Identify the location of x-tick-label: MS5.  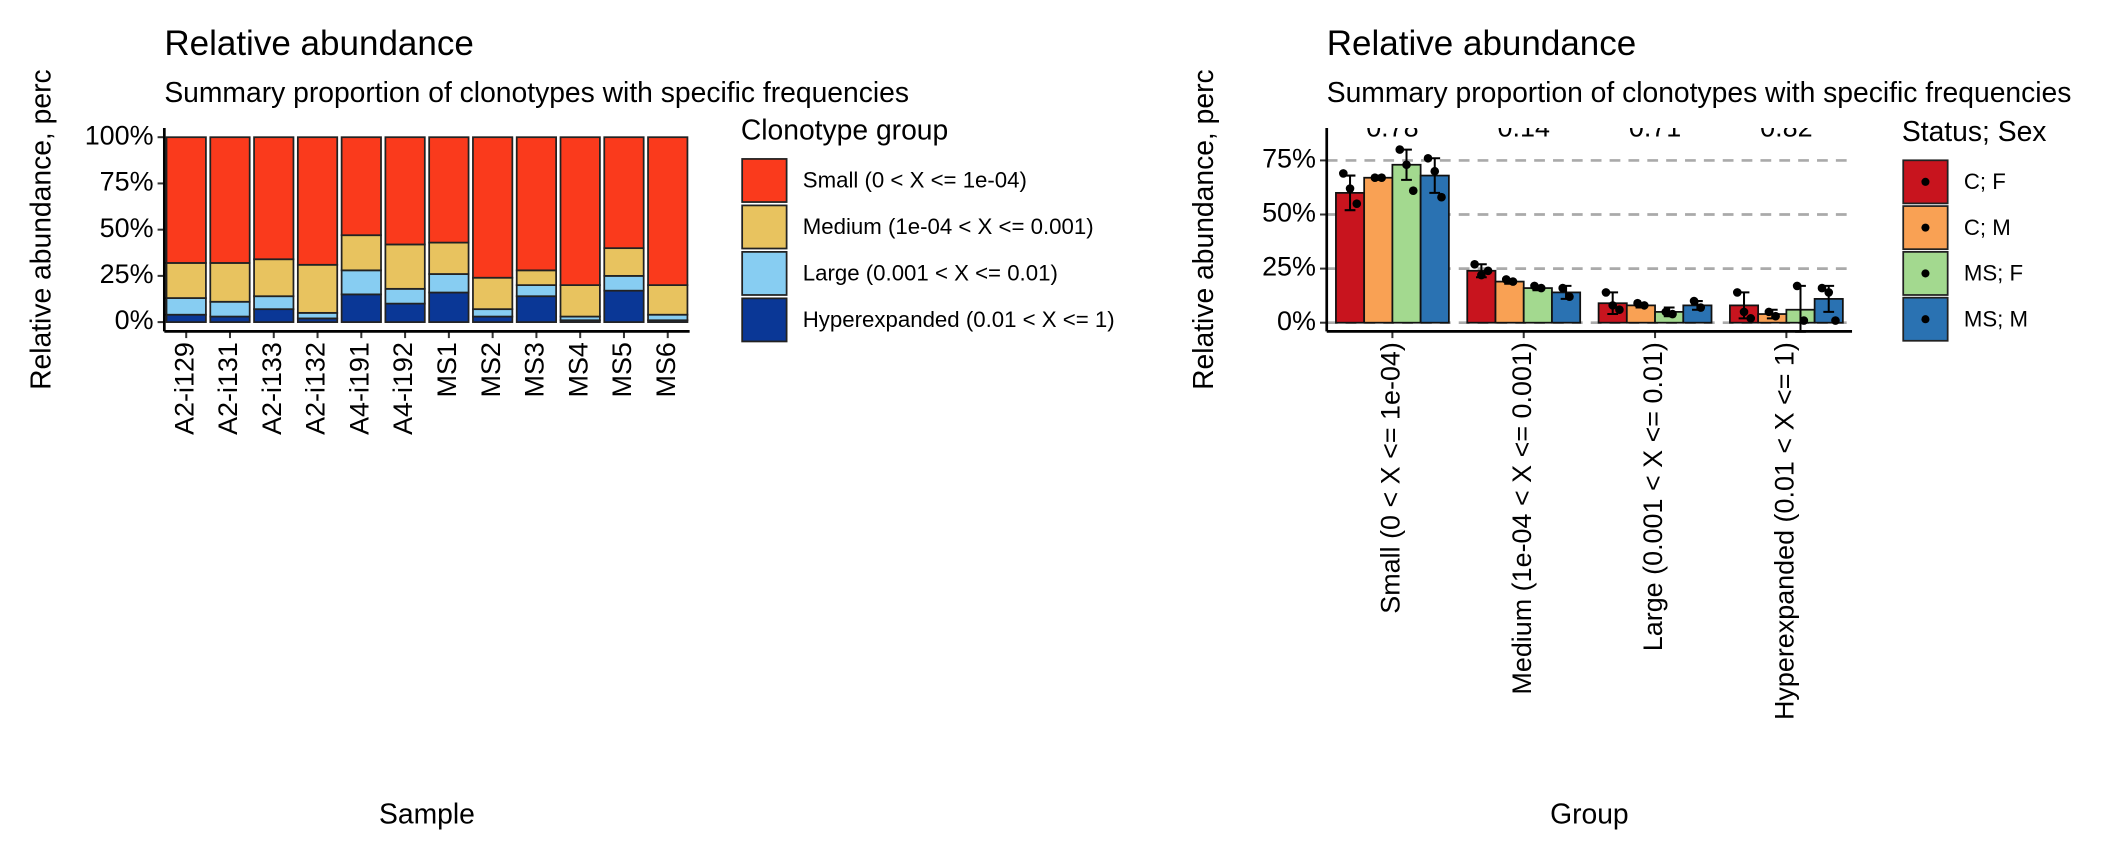
(622, 369).